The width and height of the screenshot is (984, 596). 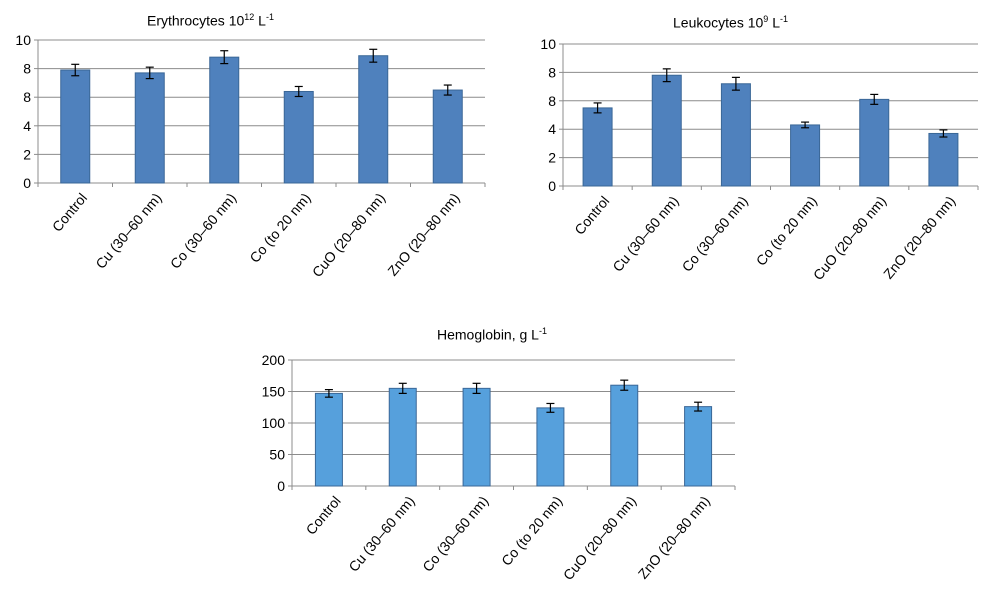 What do you see at coordinates (766, 19) in the screenshot?
I see `chart-title-superscript: 9` at bounding box center [766, 19].